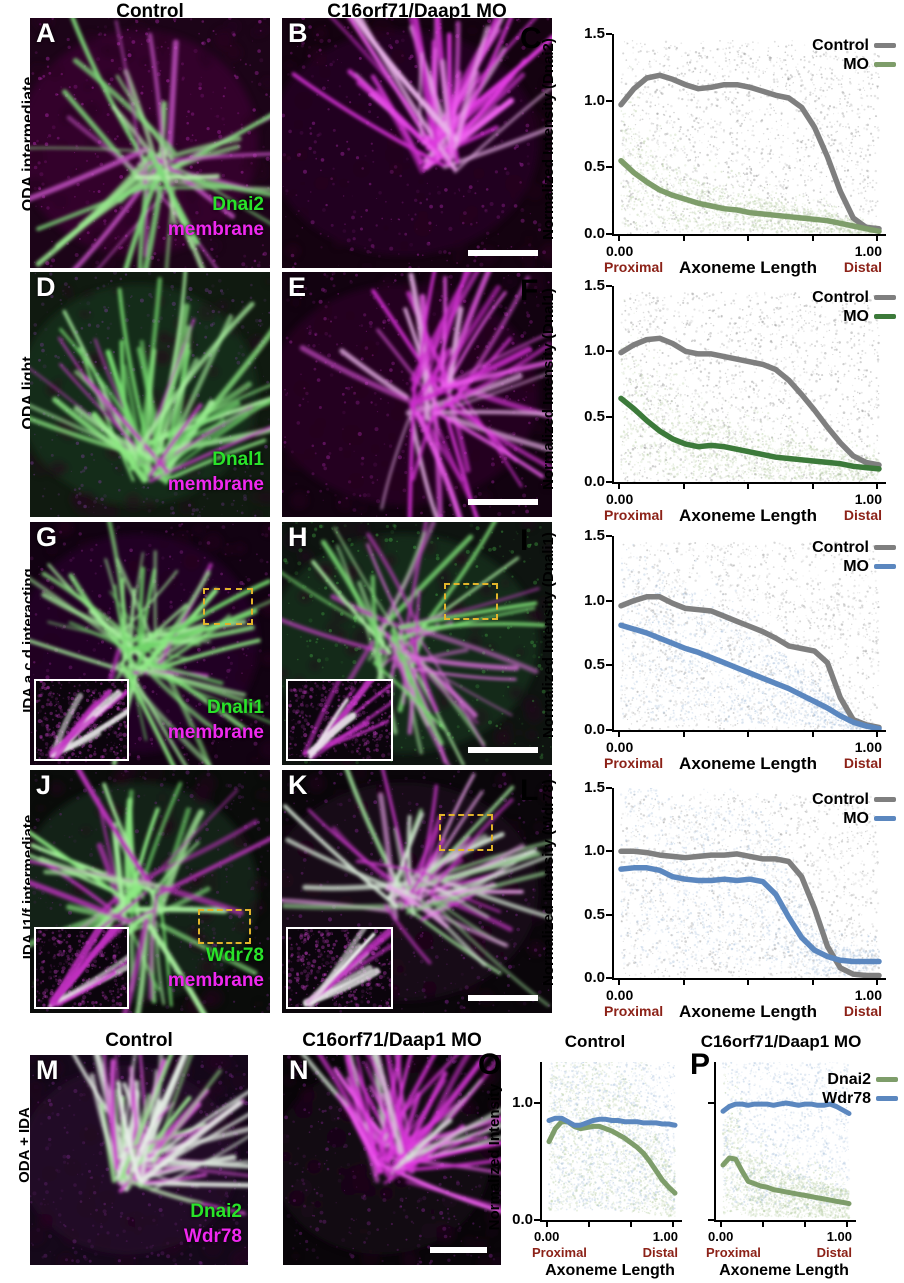 The width and height of the screenshot is (904, 1283). I want to click on micrograph-panel-e: E, so click(417, 394).